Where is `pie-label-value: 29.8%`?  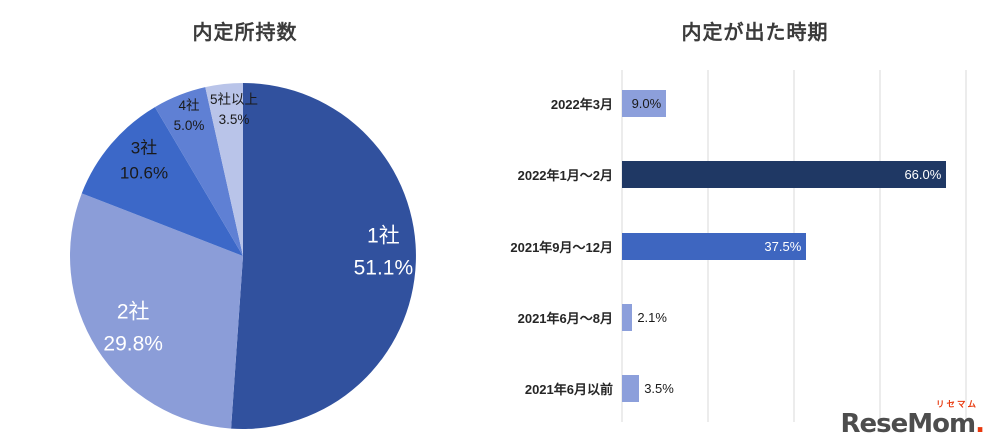
pie-label-value: 29.8% is located at coordinates (133, 343).